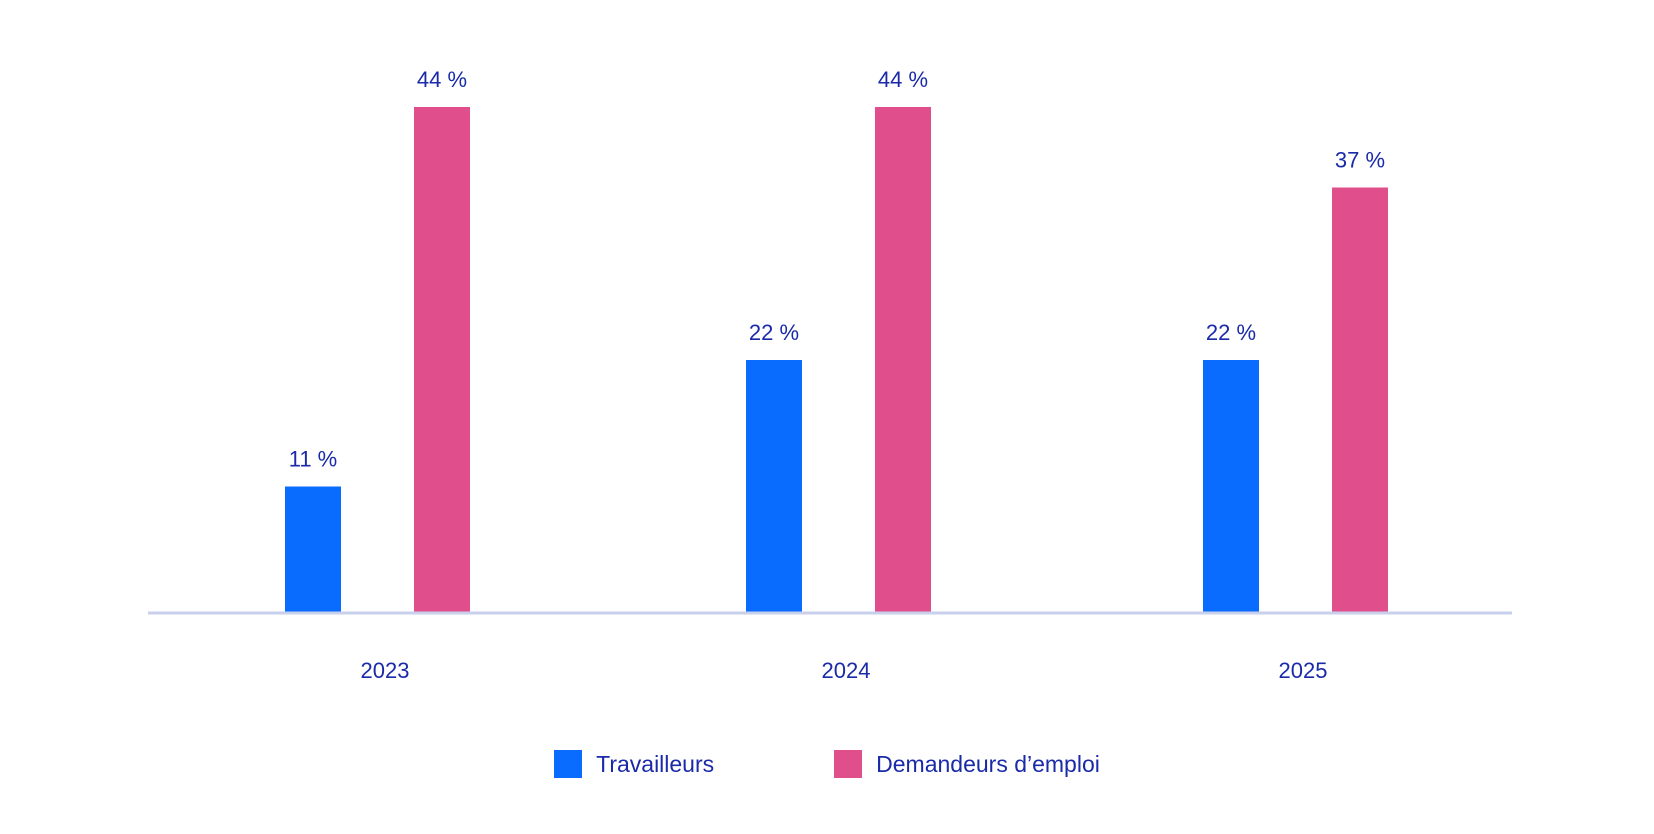 The width and height of the screenshot is (1654, 834). What do you see at coordinates (1231, 332) in the screenshot?
I see `data-label-0-2025: 22 %` at bounding box center [1231, 332].